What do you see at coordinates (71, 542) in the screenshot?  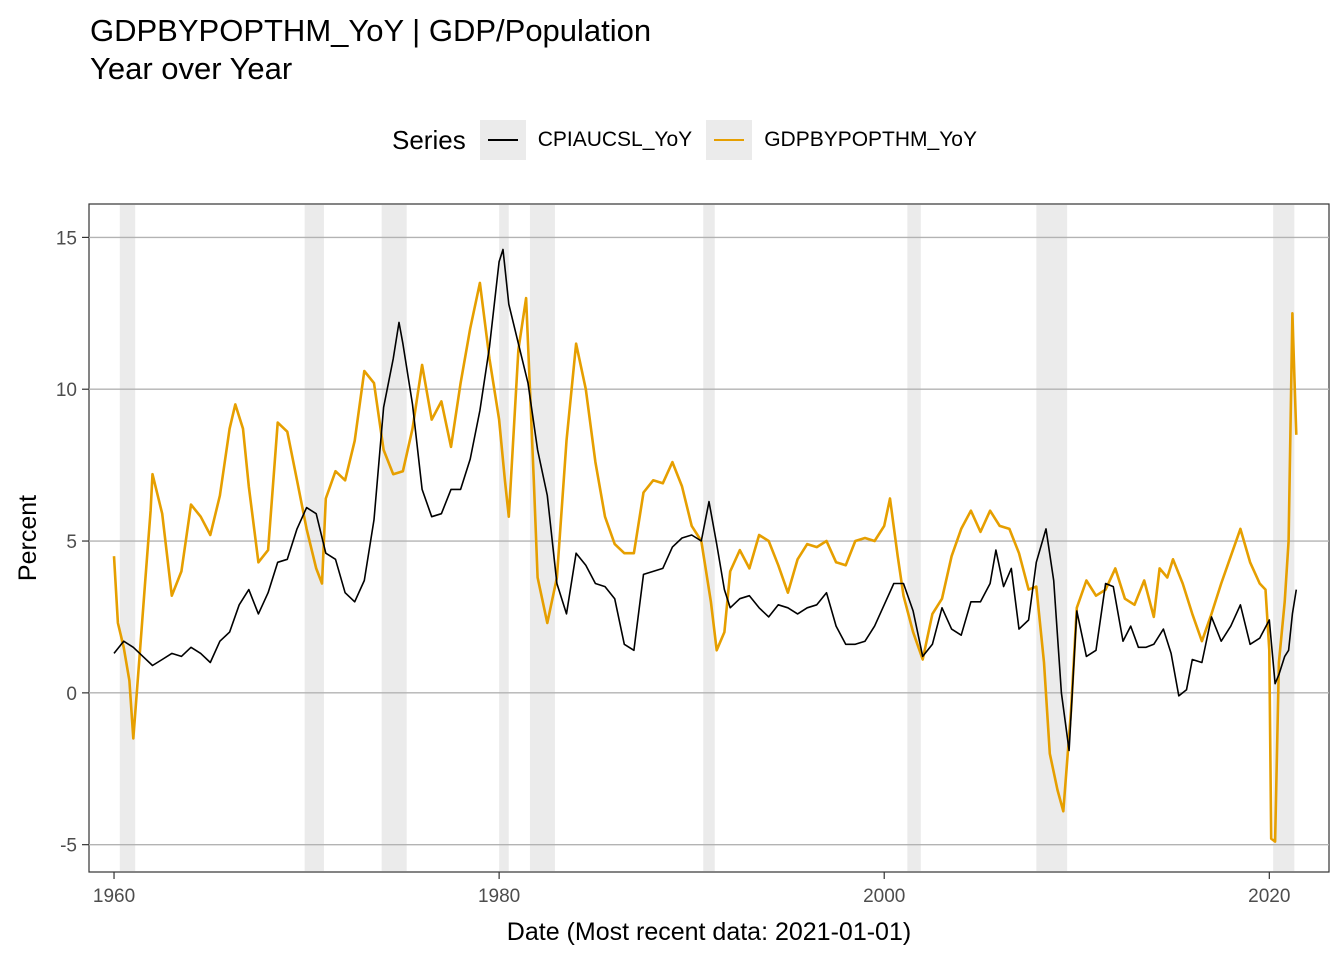 I see `y-tick-label-5: 5` at bounding box center [71, 542].